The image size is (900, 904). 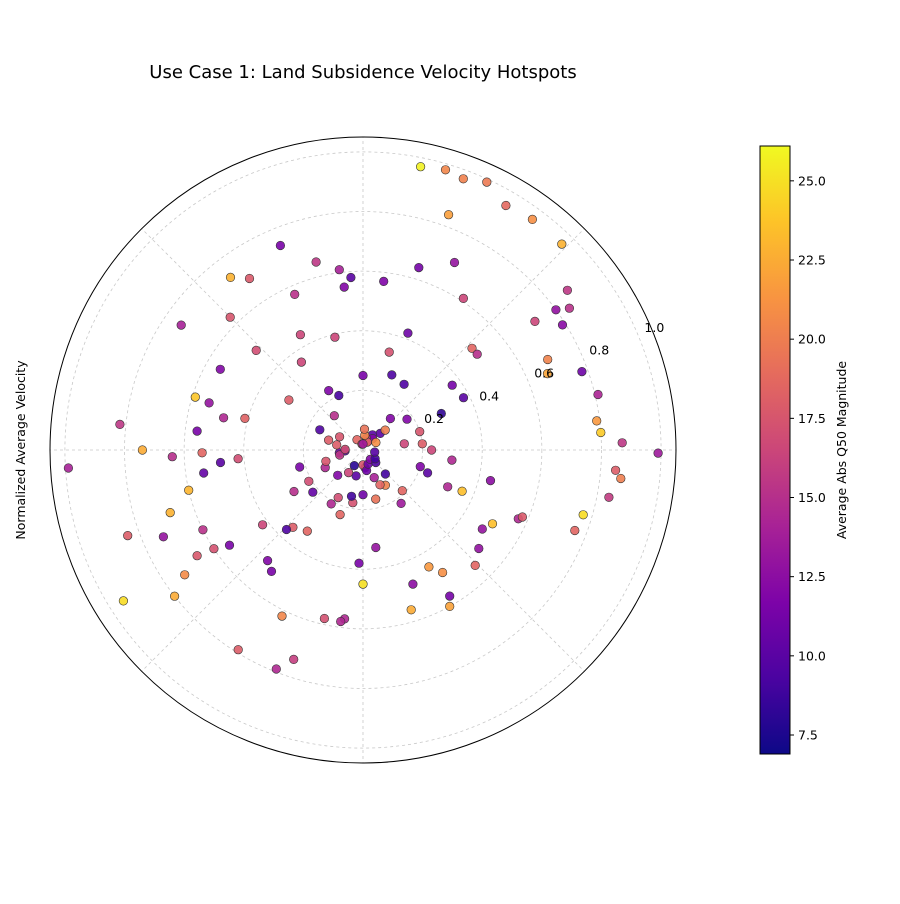 What do you see at coordinates (473, 560) in the screenshot?
I see `angular-gridline` at bounding box center [473, 560].